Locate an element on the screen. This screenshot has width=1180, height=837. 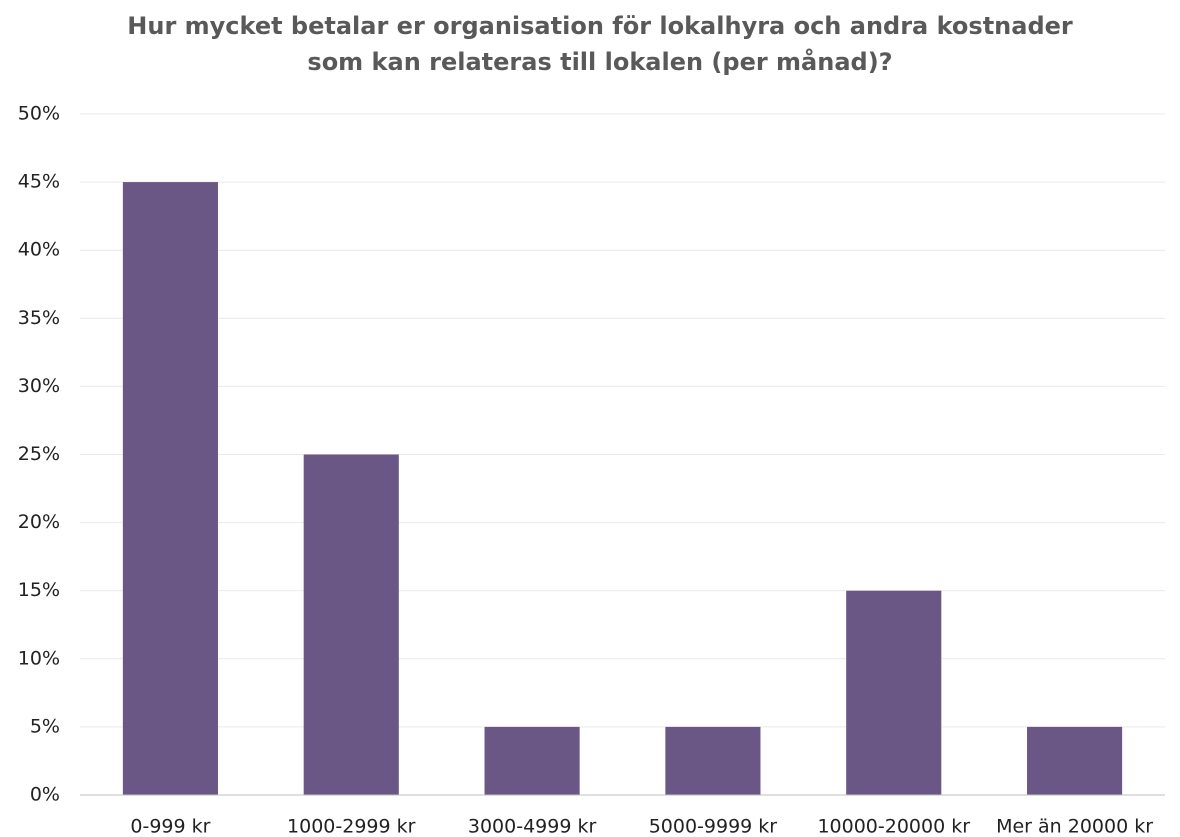
x-tick-label: 5000-9999 kr is located at coordinates (713, 826).